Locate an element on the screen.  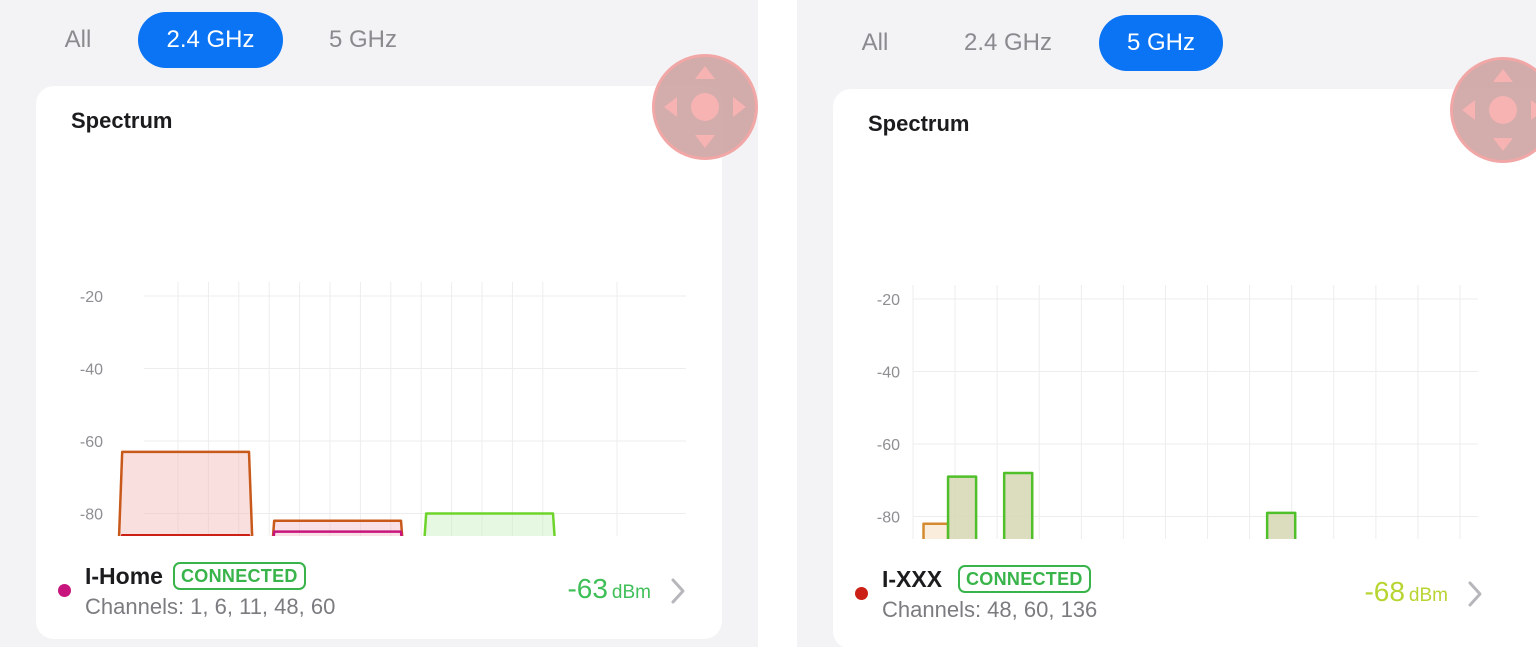
network-channels: Channels: 48, 60, 136 is located at coordinates (989, 610).